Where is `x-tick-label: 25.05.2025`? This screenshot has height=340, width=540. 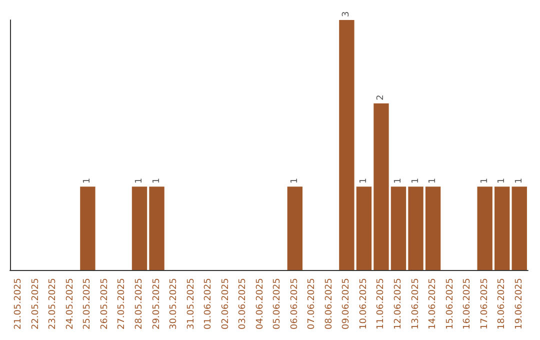 x-tick-label: 25.05.2025 is located at coordinates (87, 304).